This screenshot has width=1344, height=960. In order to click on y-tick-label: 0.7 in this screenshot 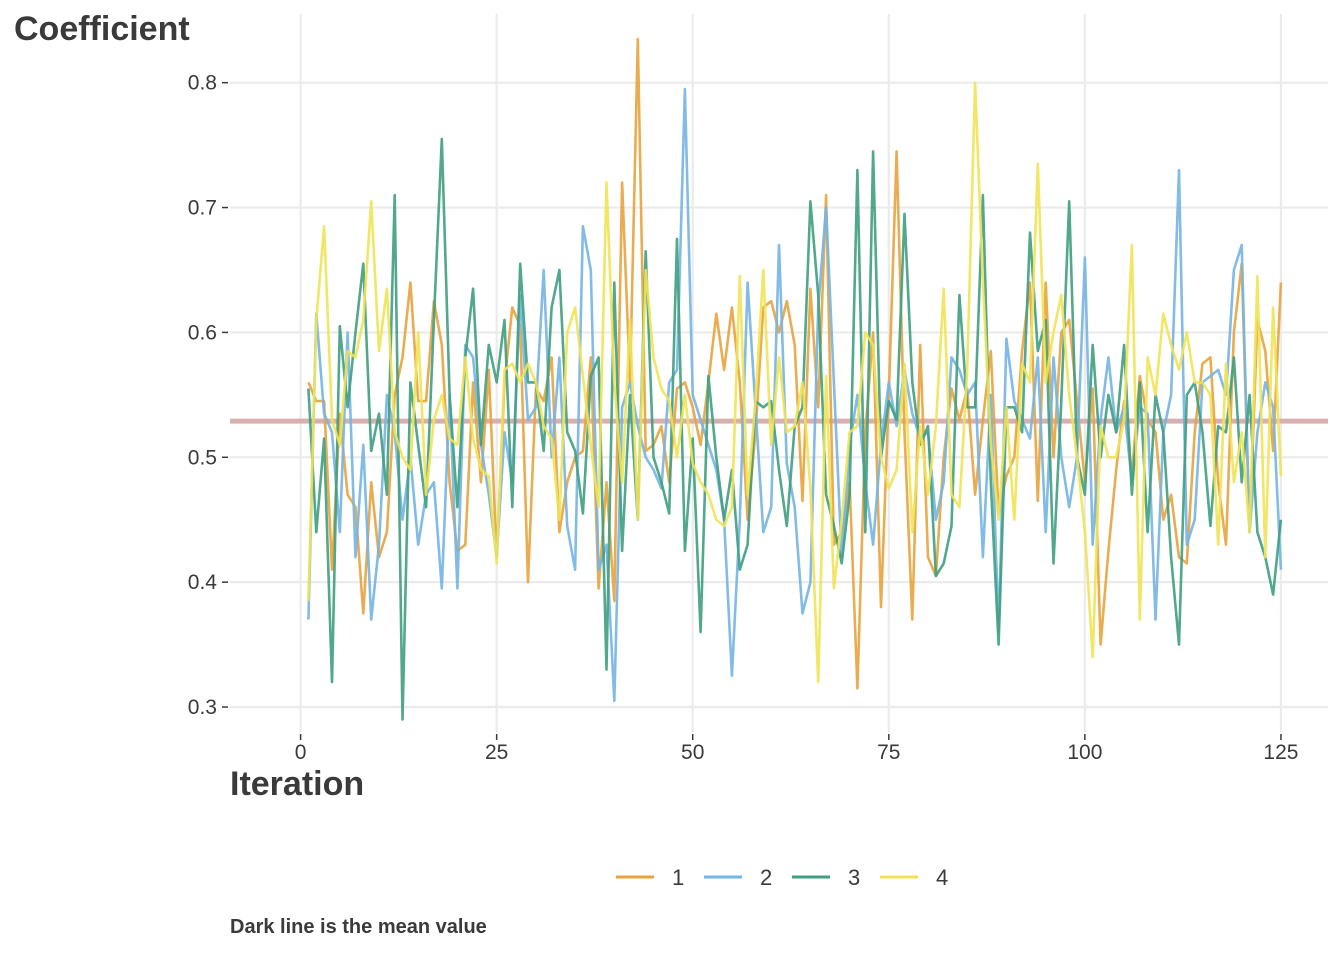, I will do `click(202, 208)`.